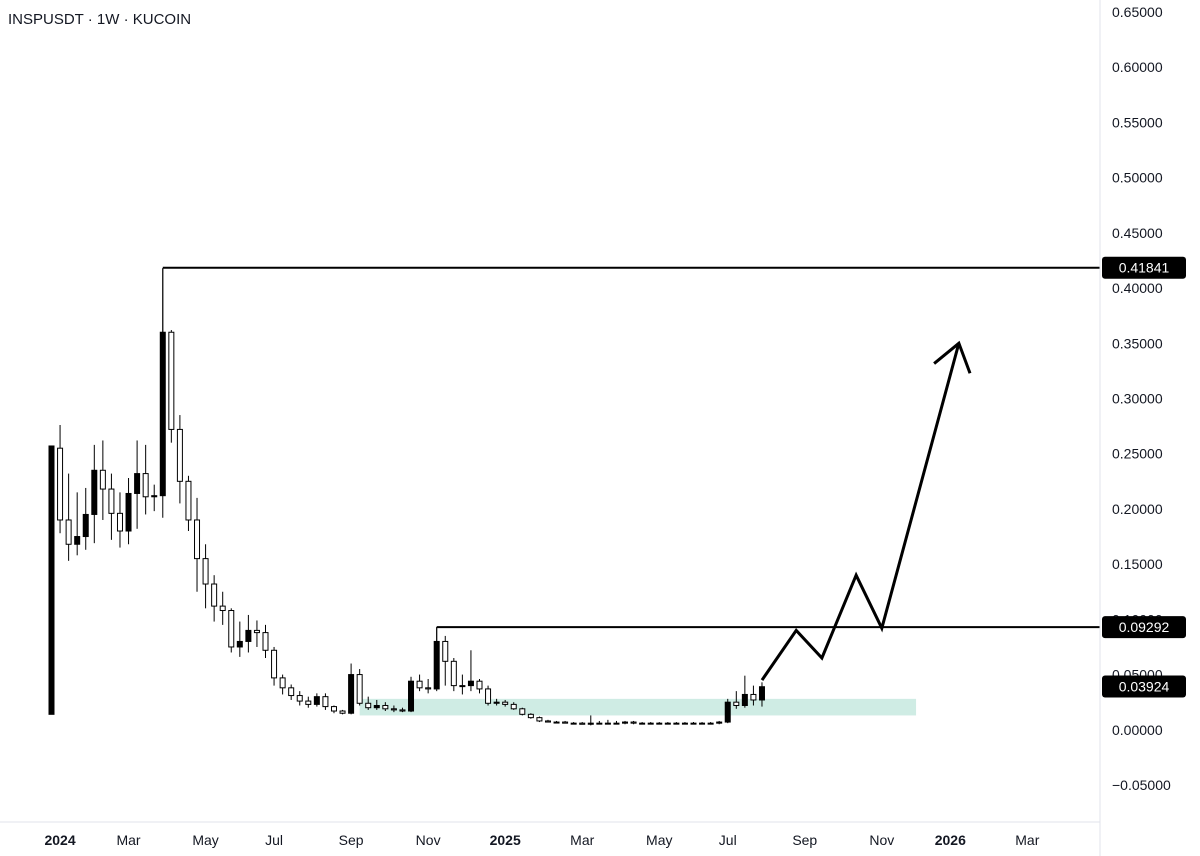 This screenshot has height=856, width=1200. Describe the element at coordinates (1137, 233) in the screenshot. I see `price-tick-label: 0.45000` at that location.